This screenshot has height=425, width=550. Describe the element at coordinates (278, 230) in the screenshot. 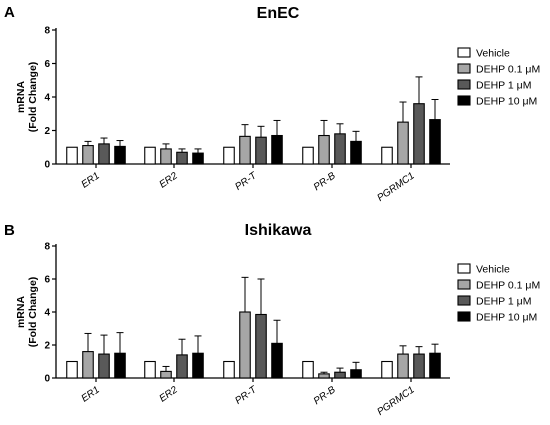

I see `chart-title: Ishikawa` at that location.